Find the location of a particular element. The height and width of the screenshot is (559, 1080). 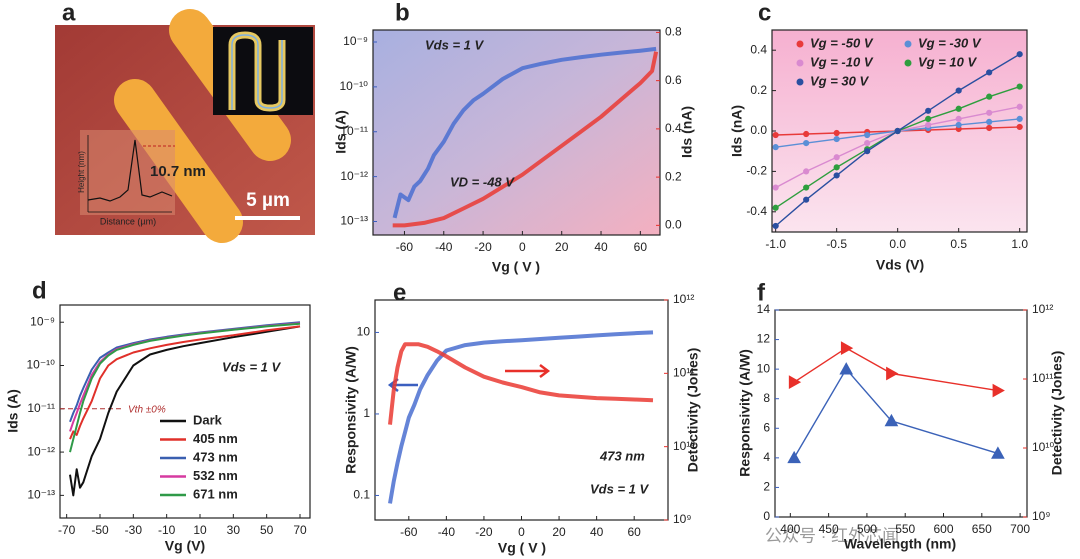

x-tick-label: 400 is located at coordinates (790, 529).